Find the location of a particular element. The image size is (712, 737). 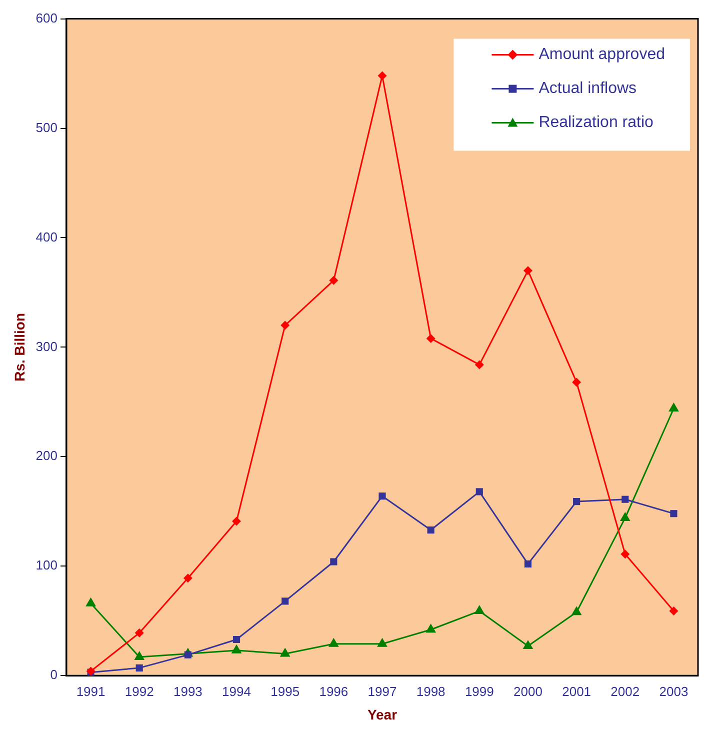

x-tick-label: 1994 is located at coordinates (236, 691).